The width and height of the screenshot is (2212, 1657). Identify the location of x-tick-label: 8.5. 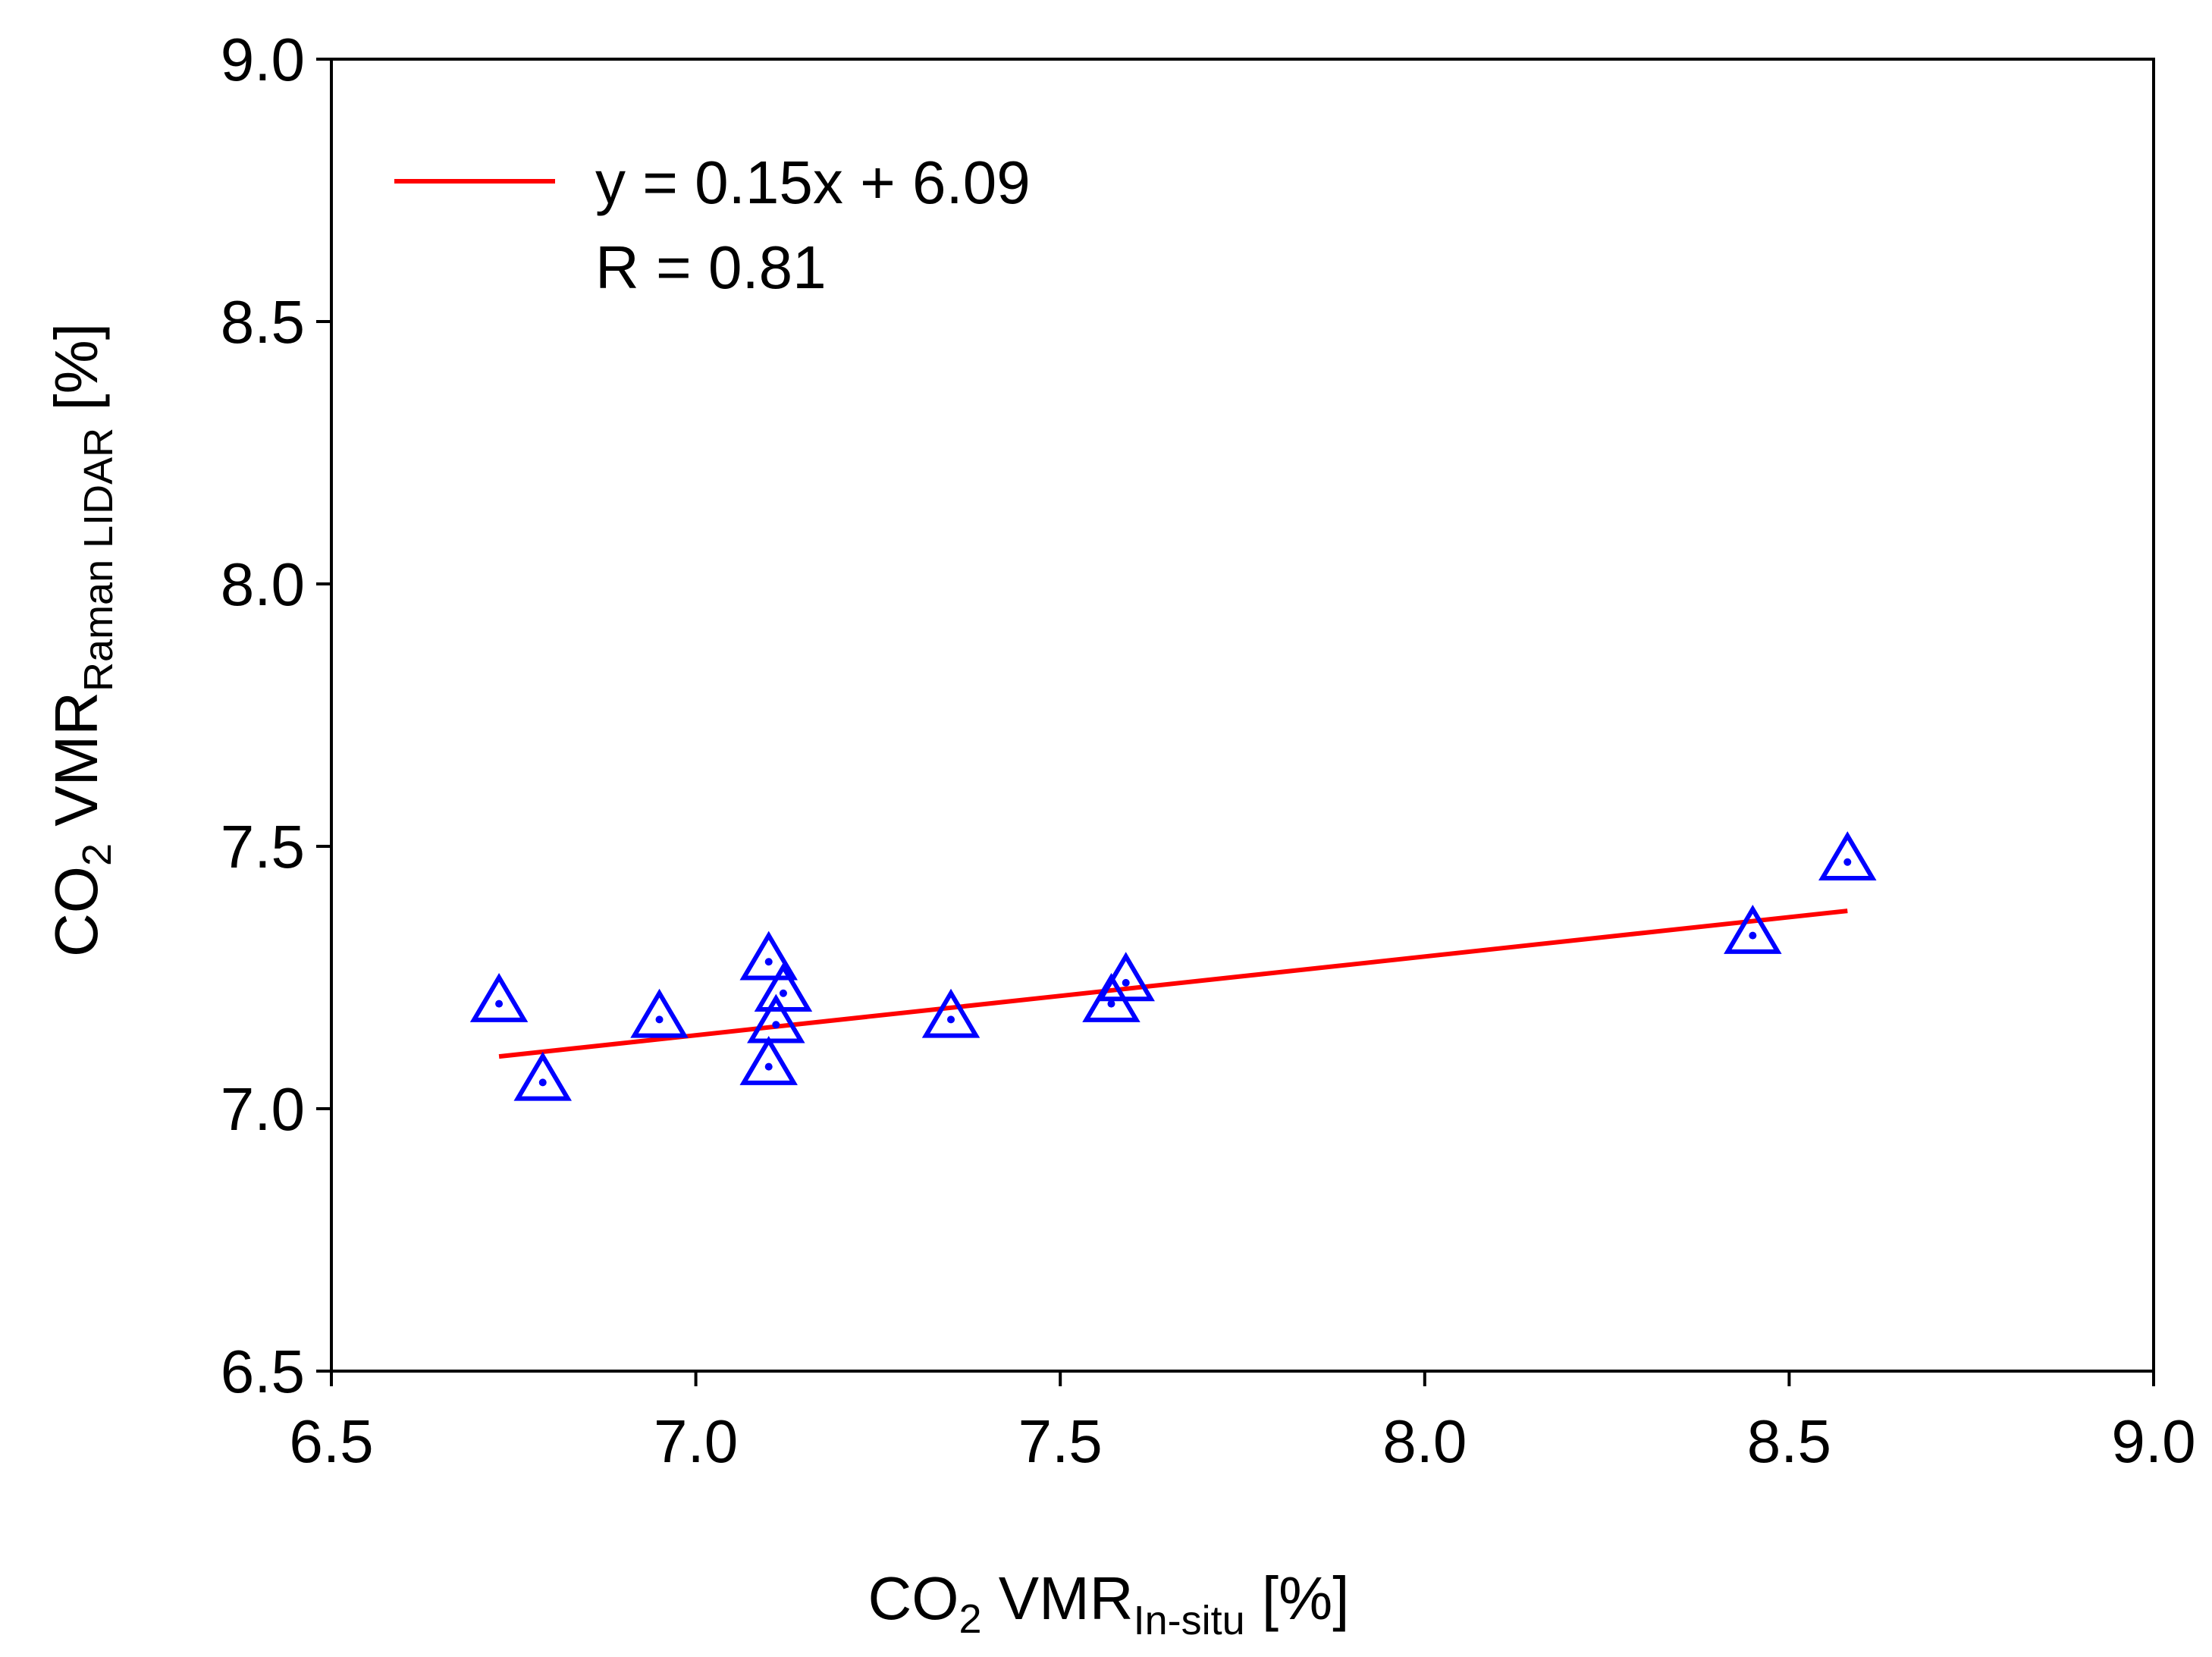
(1789, 1442).